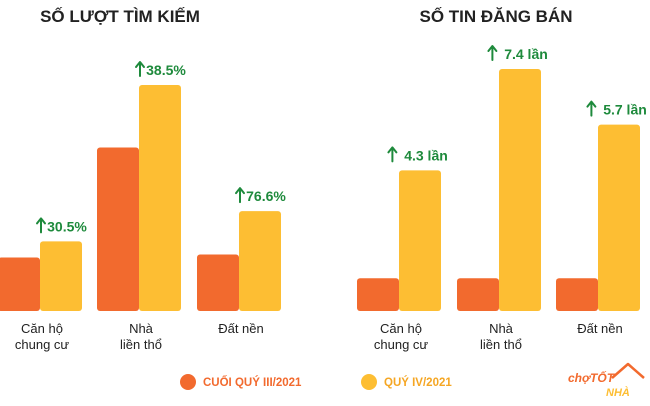  I want to click on data-label: 30.5%, so click(67, 226).